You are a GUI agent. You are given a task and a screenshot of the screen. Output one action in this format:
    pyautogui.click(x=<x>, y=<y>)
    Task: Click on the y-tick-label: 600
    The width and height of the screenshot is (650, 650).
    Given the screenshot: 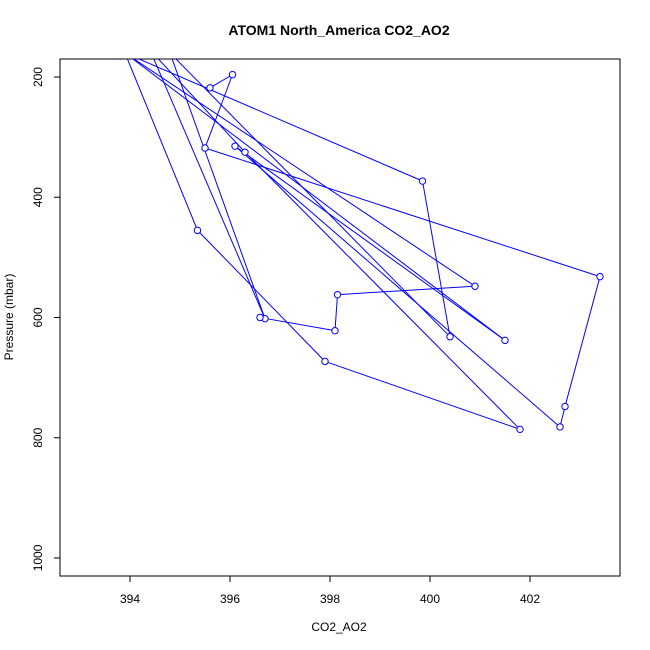 What is the action you would take?
    pyautogui.click(x=38, y=317)
    